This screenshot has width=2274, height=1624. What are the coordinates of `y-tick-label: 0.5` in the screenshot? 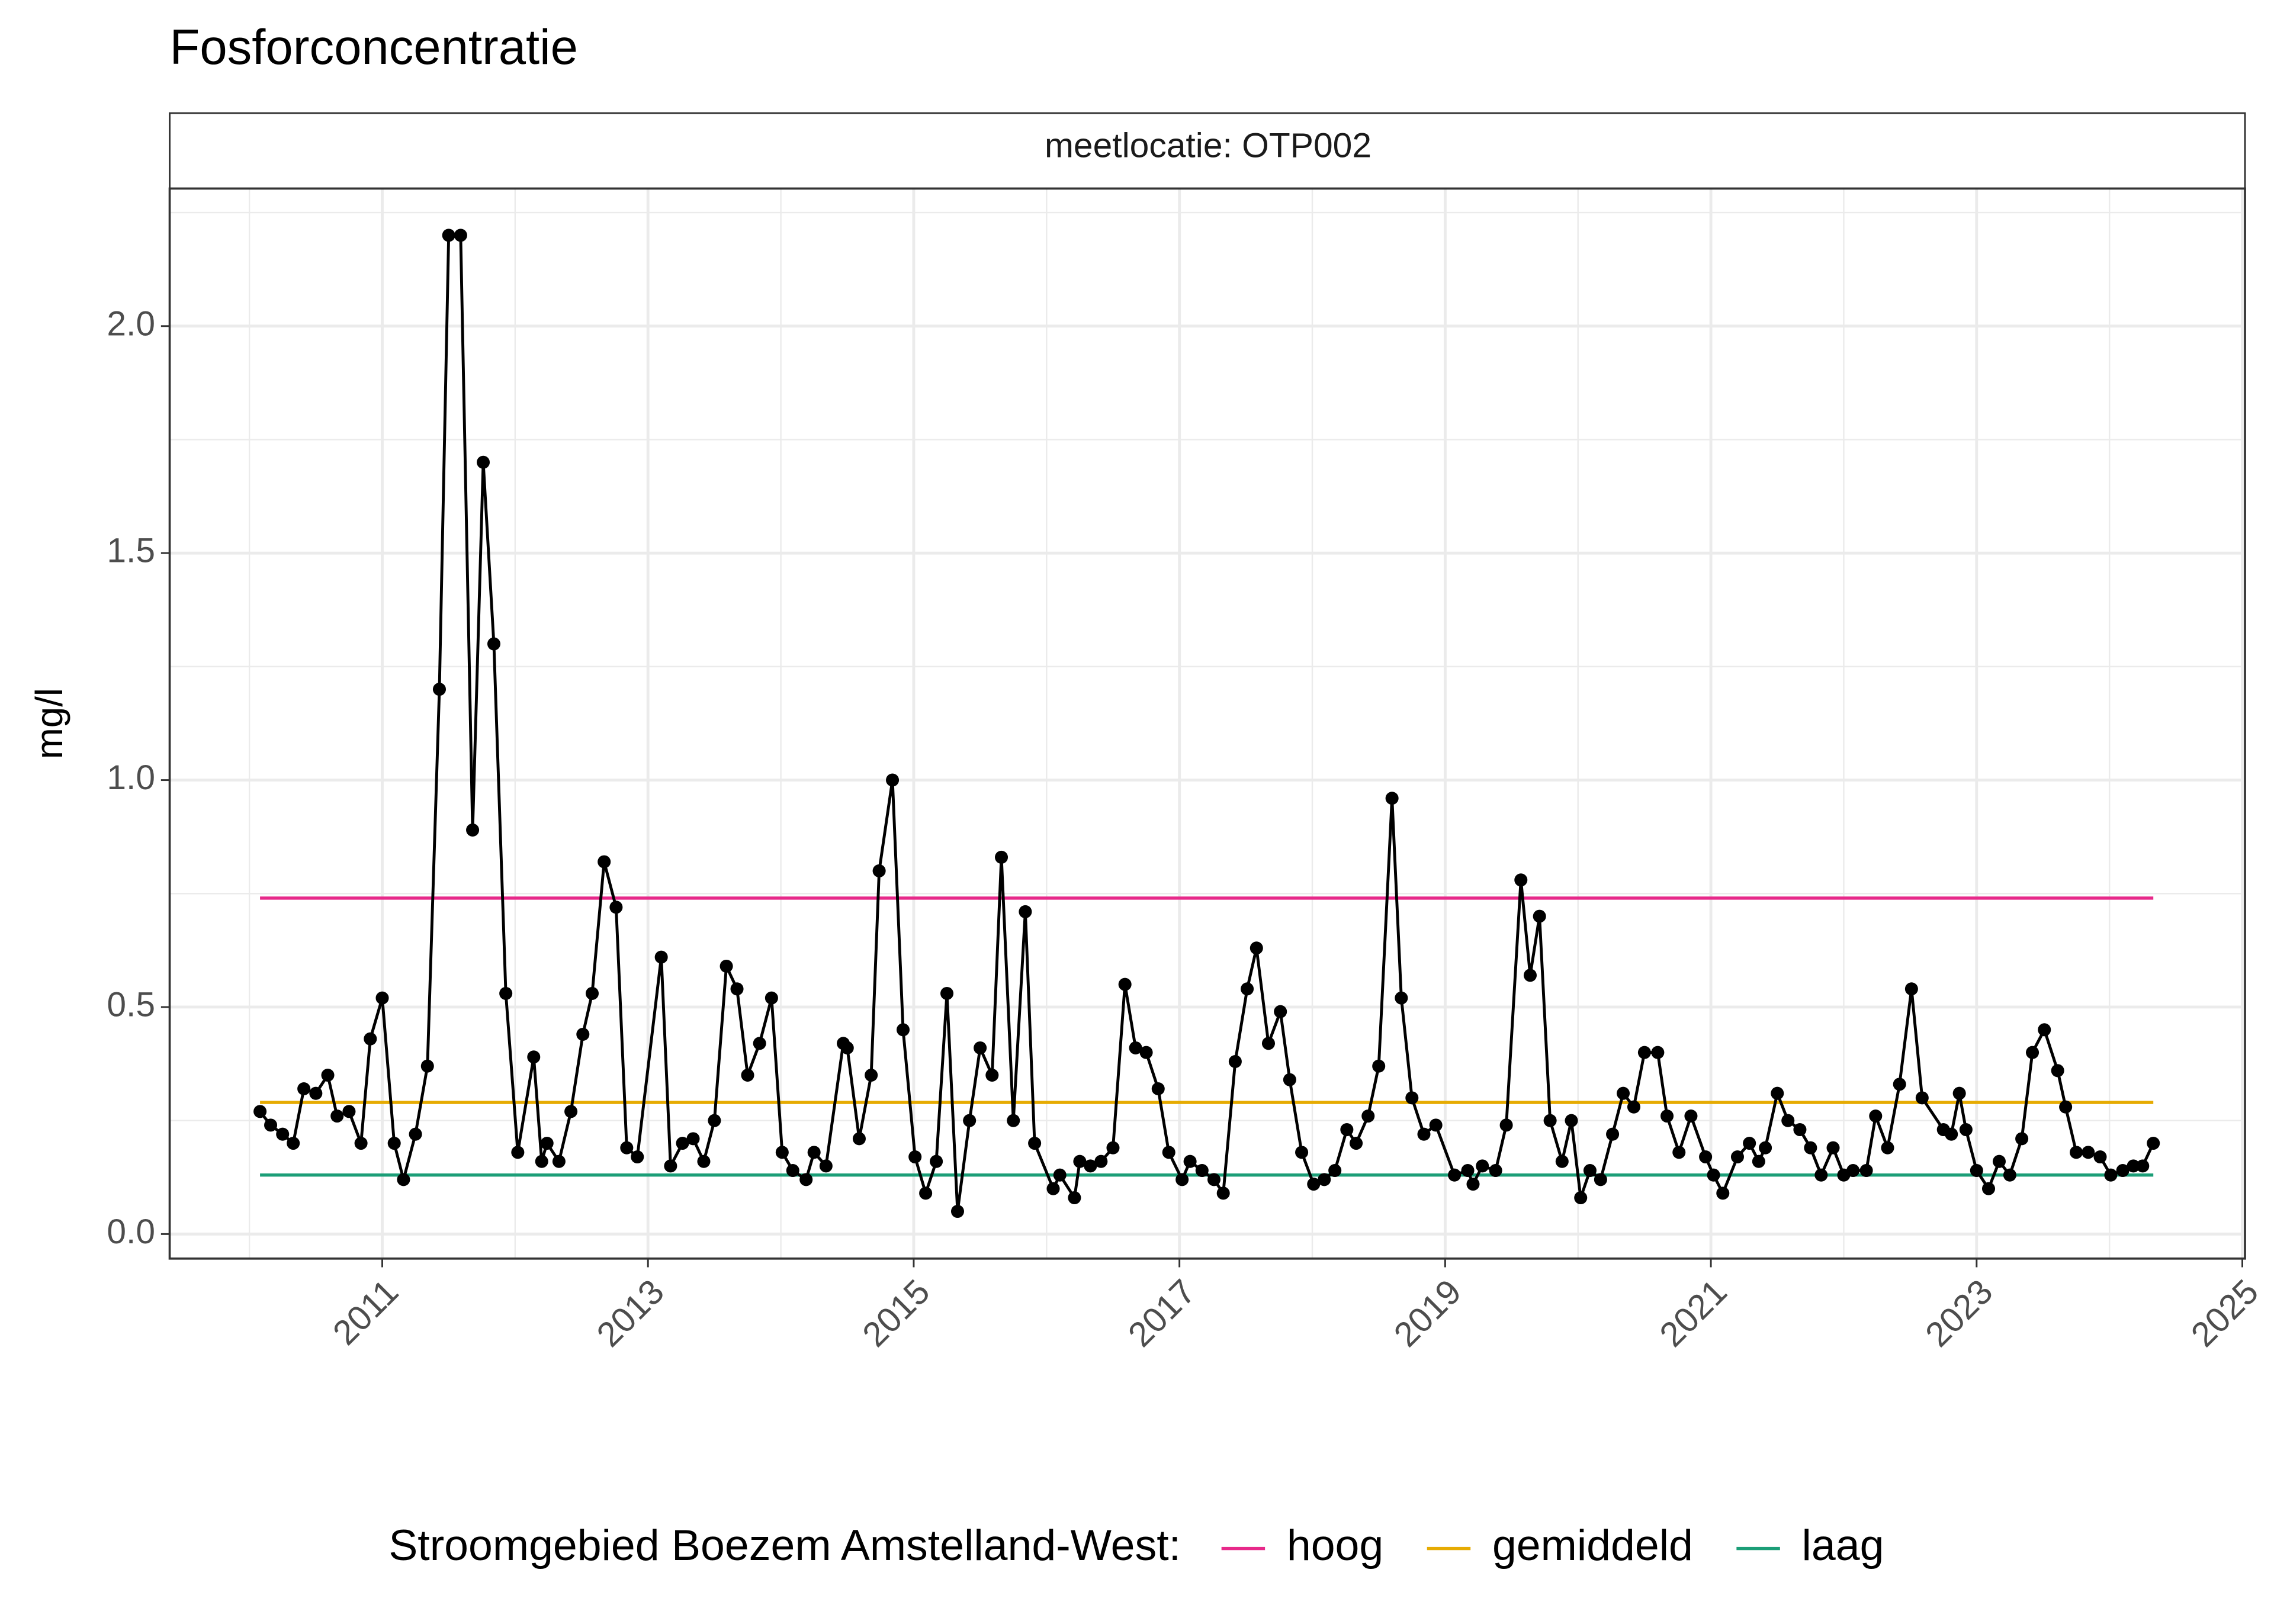 It's located at (131, 1005).